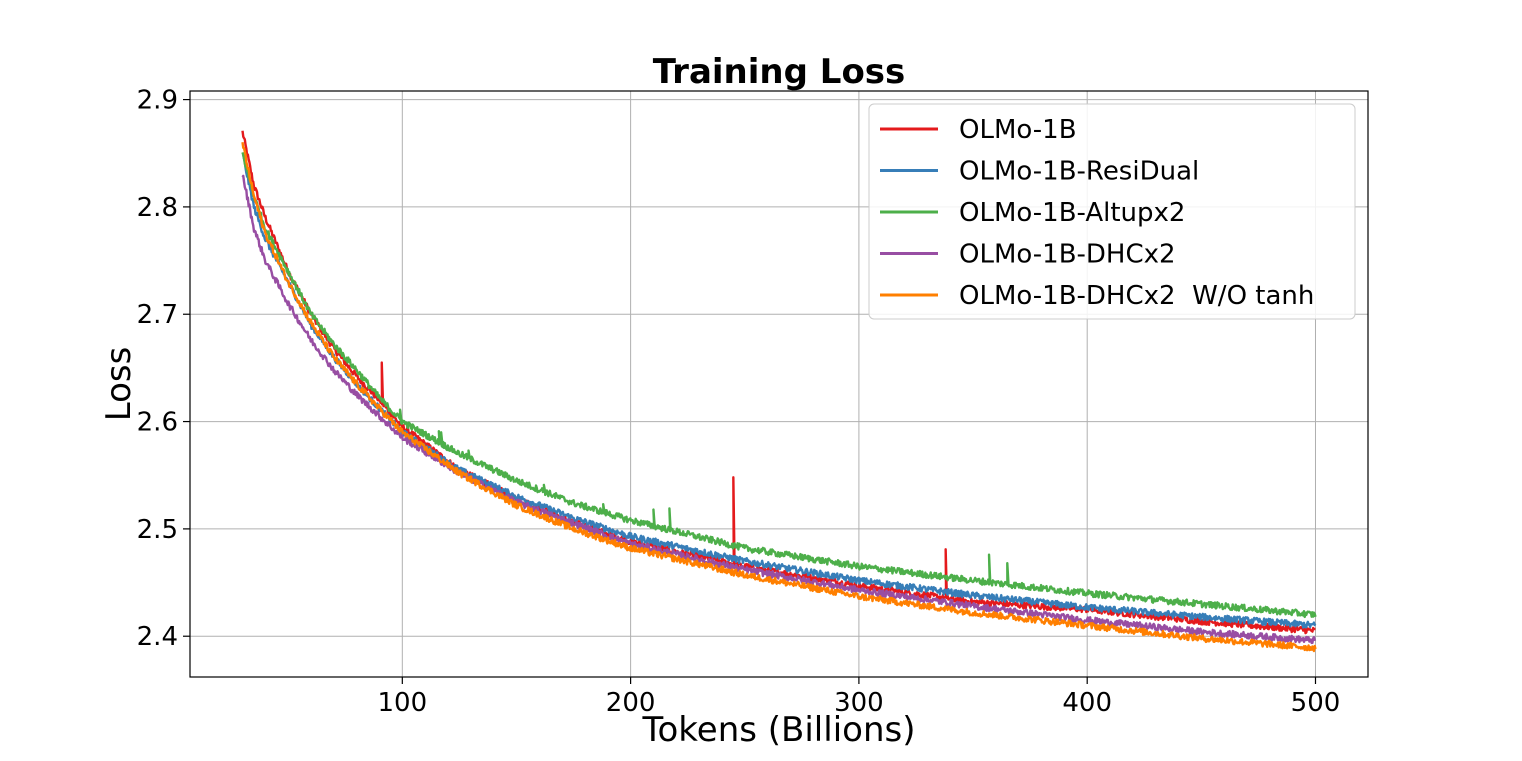 The image size is (1522, 761). I want to click on x-axis-label: Tokens (Billions), so click(779, 730).